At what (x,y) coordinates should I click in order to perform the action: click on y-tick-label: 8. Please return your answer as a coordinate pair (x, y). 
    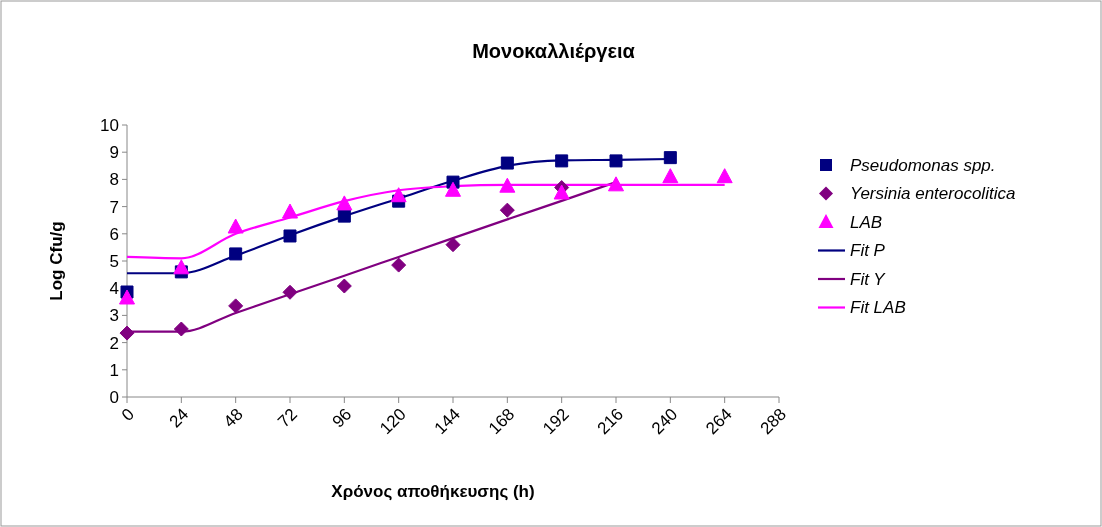
    Looking at the image, I should click on (114, 180).